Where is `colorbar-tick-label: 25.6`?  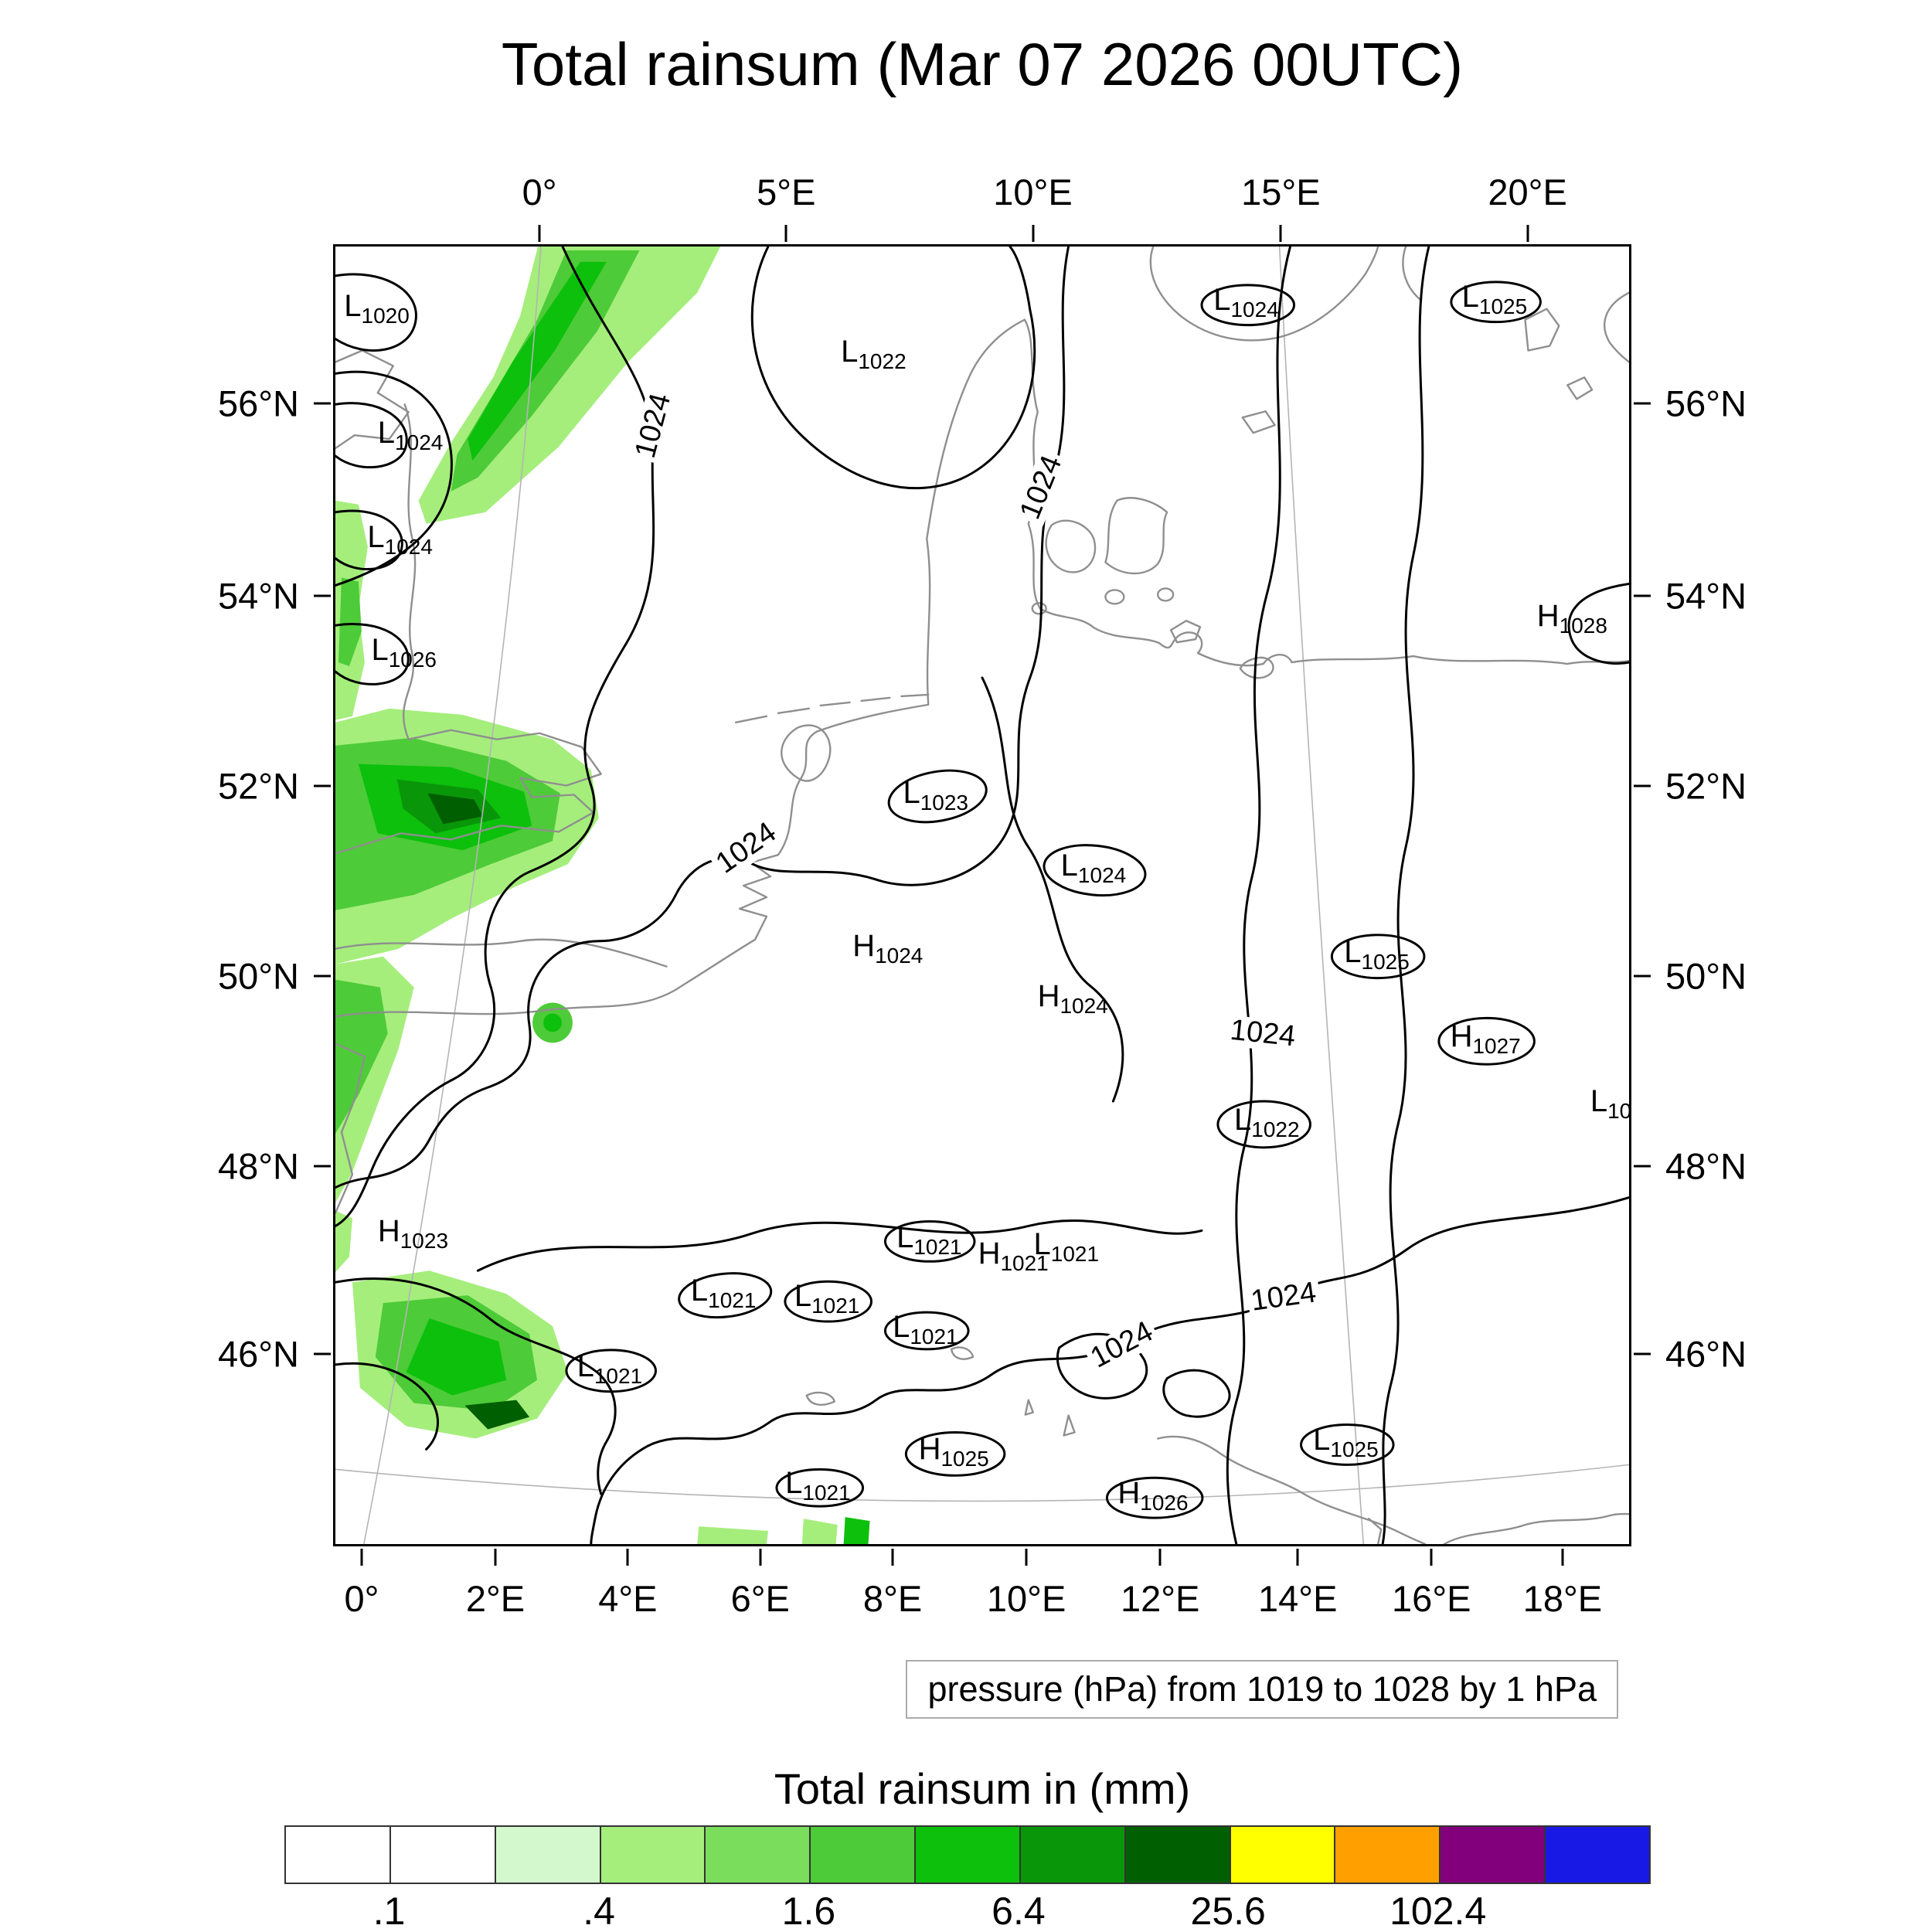 colorbar-tick-label: 25.6 is located at coordinates (1228, 1911).